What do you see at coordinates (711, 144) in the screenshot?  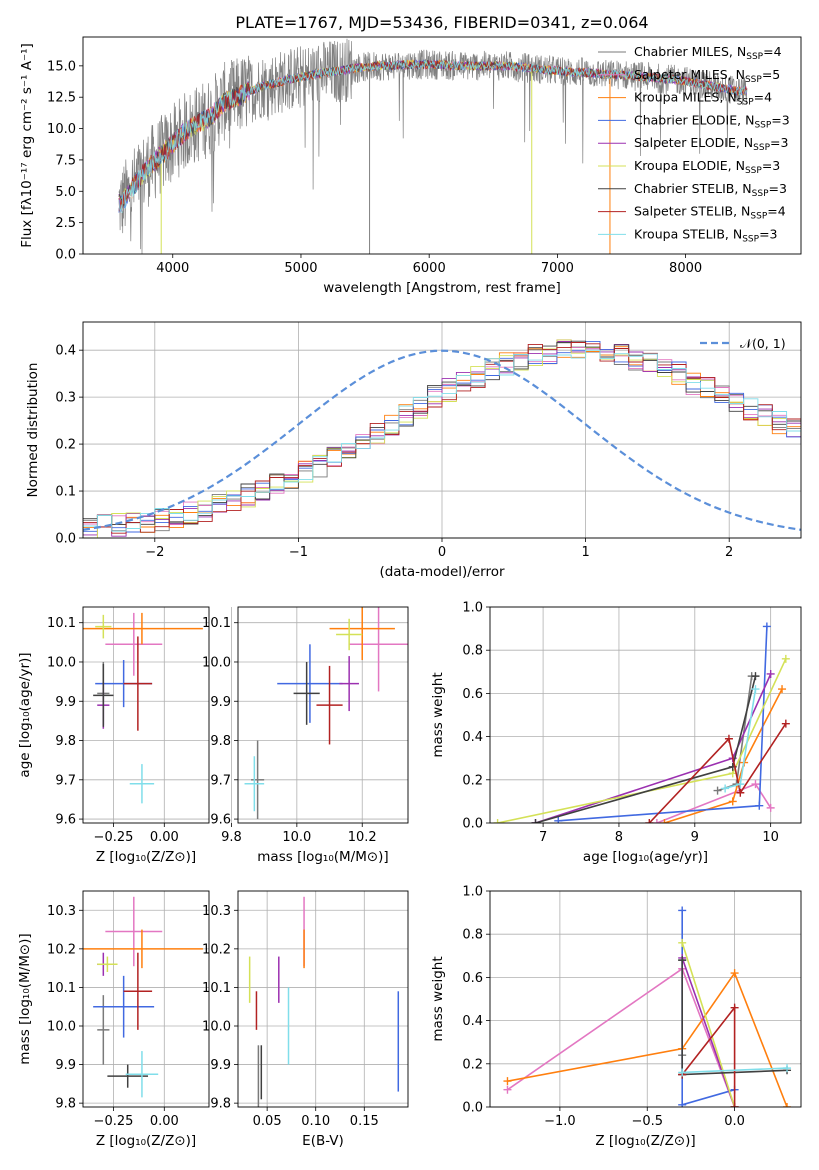 I see `legend-entry: Salpeter ELODIE, NSSP=3` at bounding box center [711, 144].